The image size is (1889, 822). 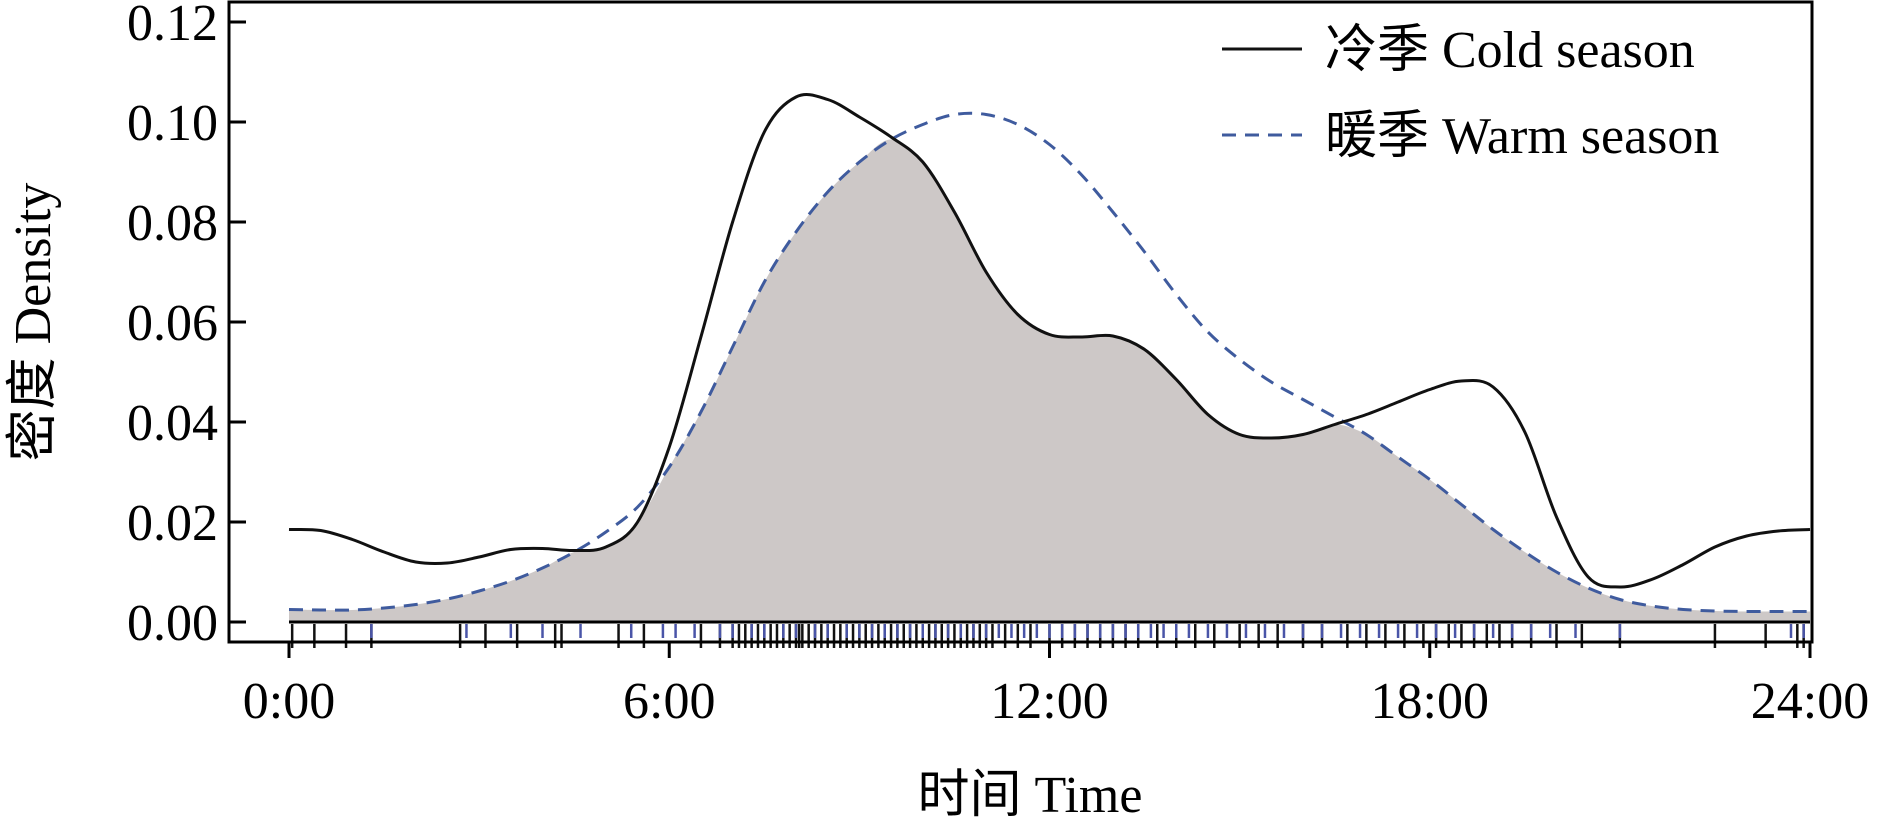 I want to click on x-tick-label: 18:00, so click(x=1430, y=701).